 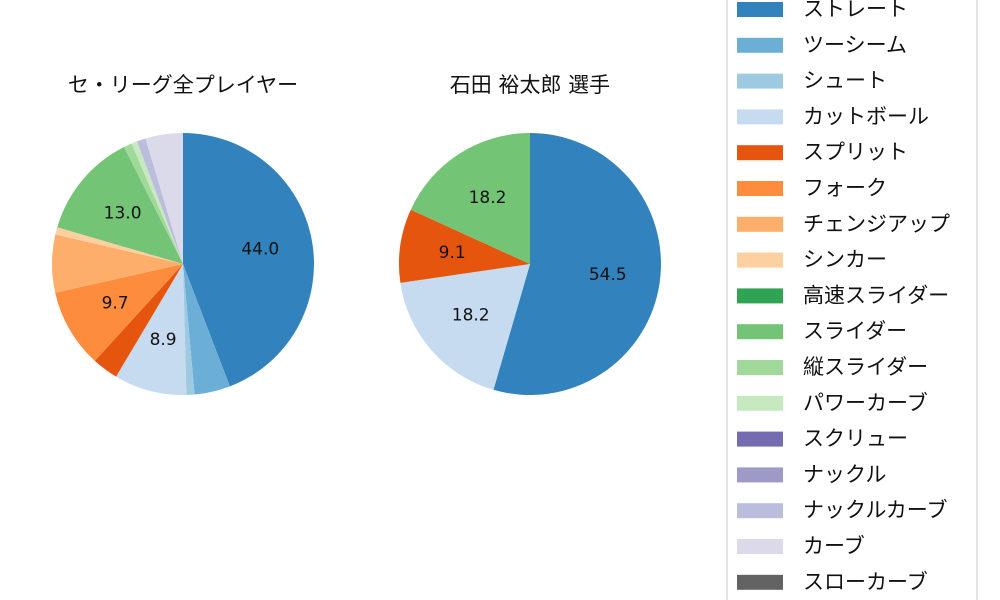 I want to click on legend-label: スローカーブ, so click(x=865, y=582).